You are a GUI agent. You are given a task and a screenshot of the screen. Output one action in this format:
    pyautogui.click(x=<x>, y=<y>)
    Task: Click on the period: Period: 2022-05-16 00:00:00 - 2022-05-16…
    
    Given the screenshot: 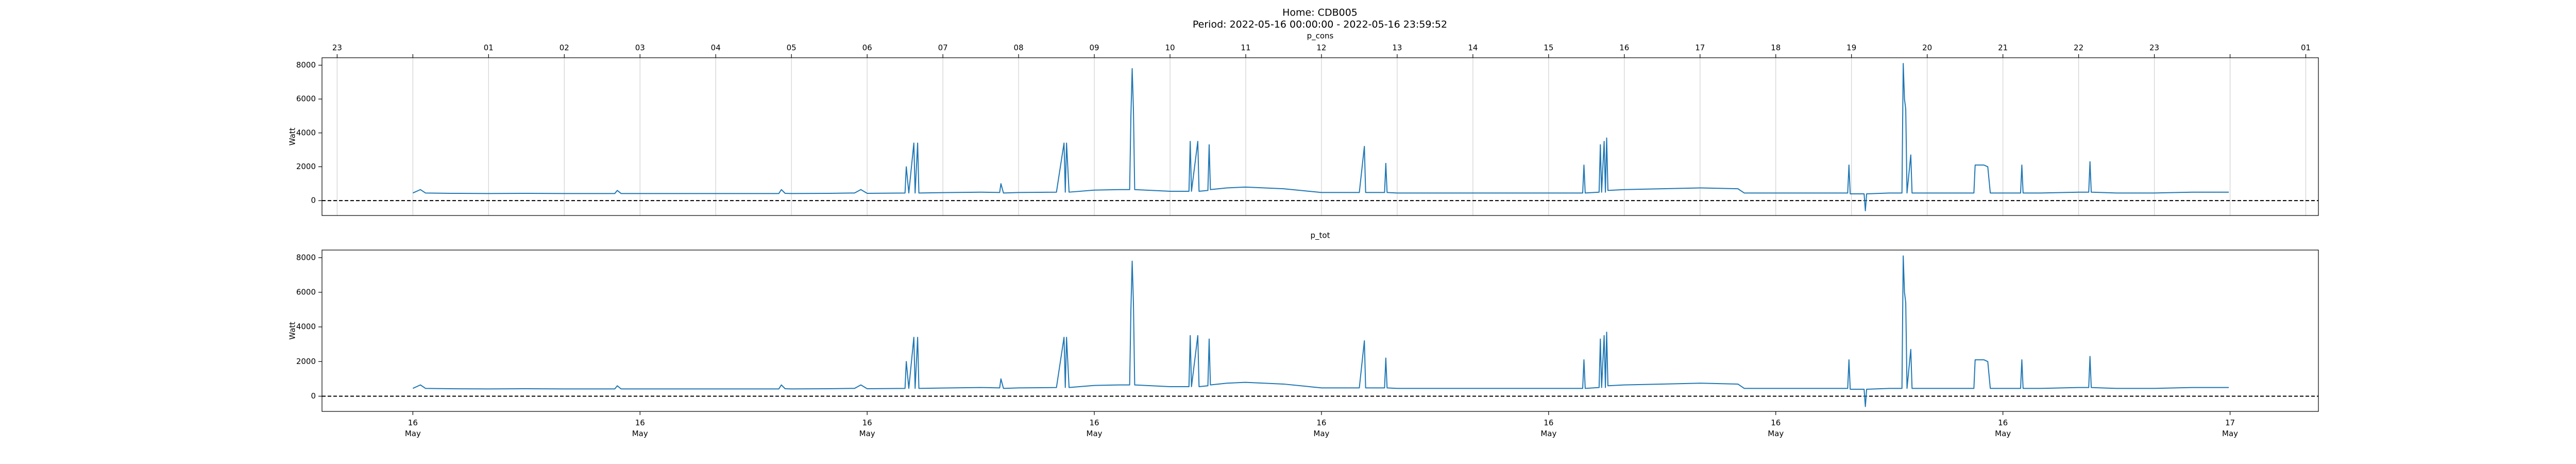 What is the action you would take?
    pyautogui.click(x=1320, y=24)
    